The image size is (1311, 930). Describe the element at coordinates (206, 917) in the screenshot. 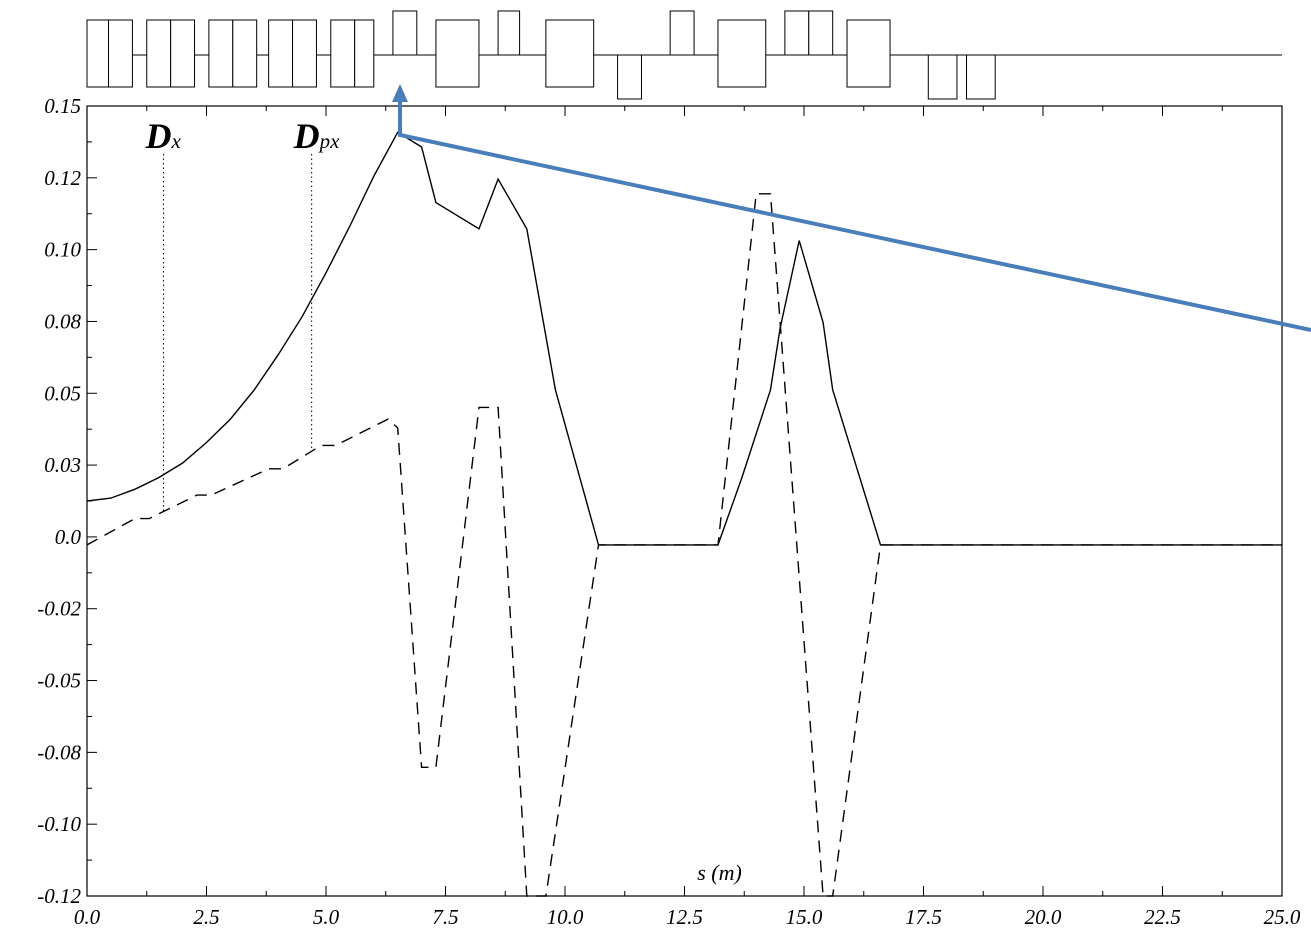

I see `x-tick-label: 2.5` at that location.